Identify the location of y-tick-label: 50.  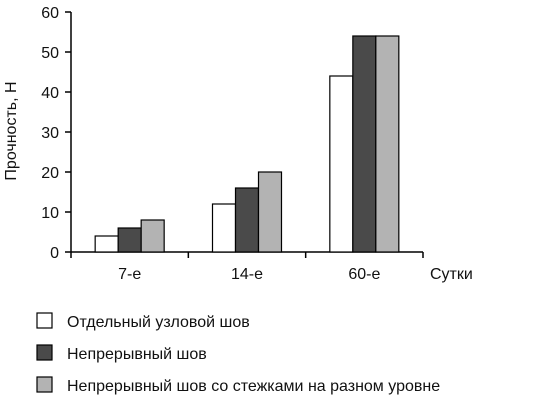
(50, 53).